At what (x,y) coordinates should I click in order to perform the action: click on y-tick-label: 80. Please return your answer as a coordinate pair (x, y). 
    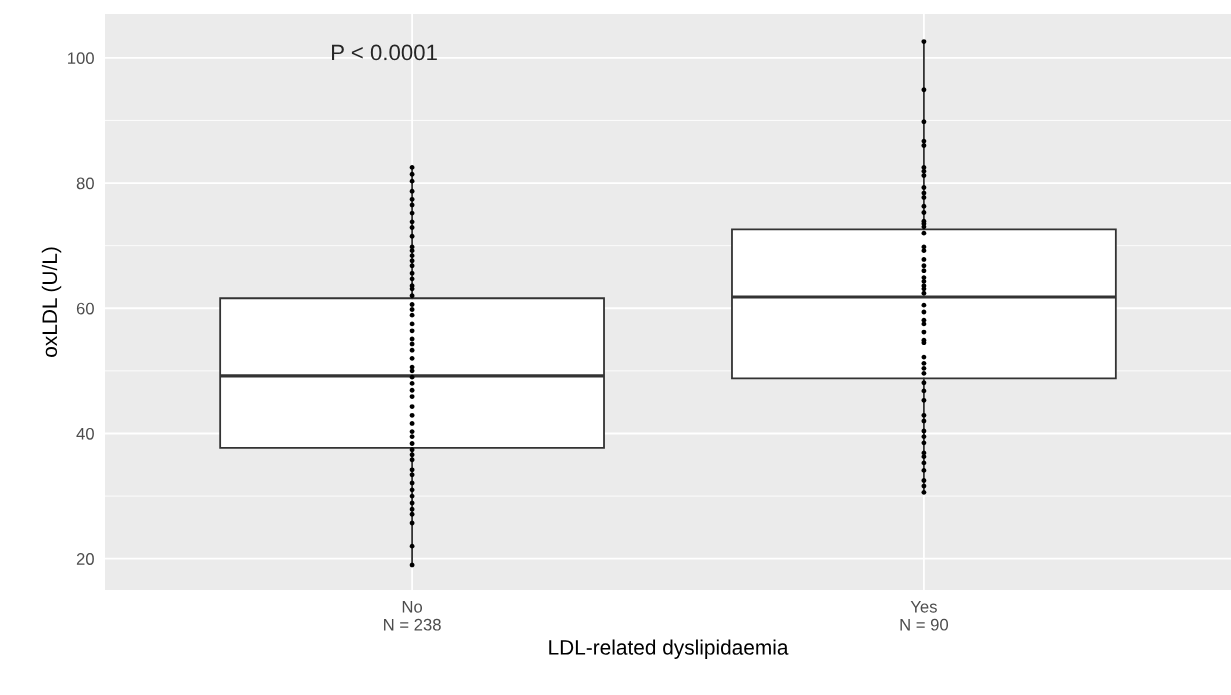
    Looking at the image, I should click on (85, 183).